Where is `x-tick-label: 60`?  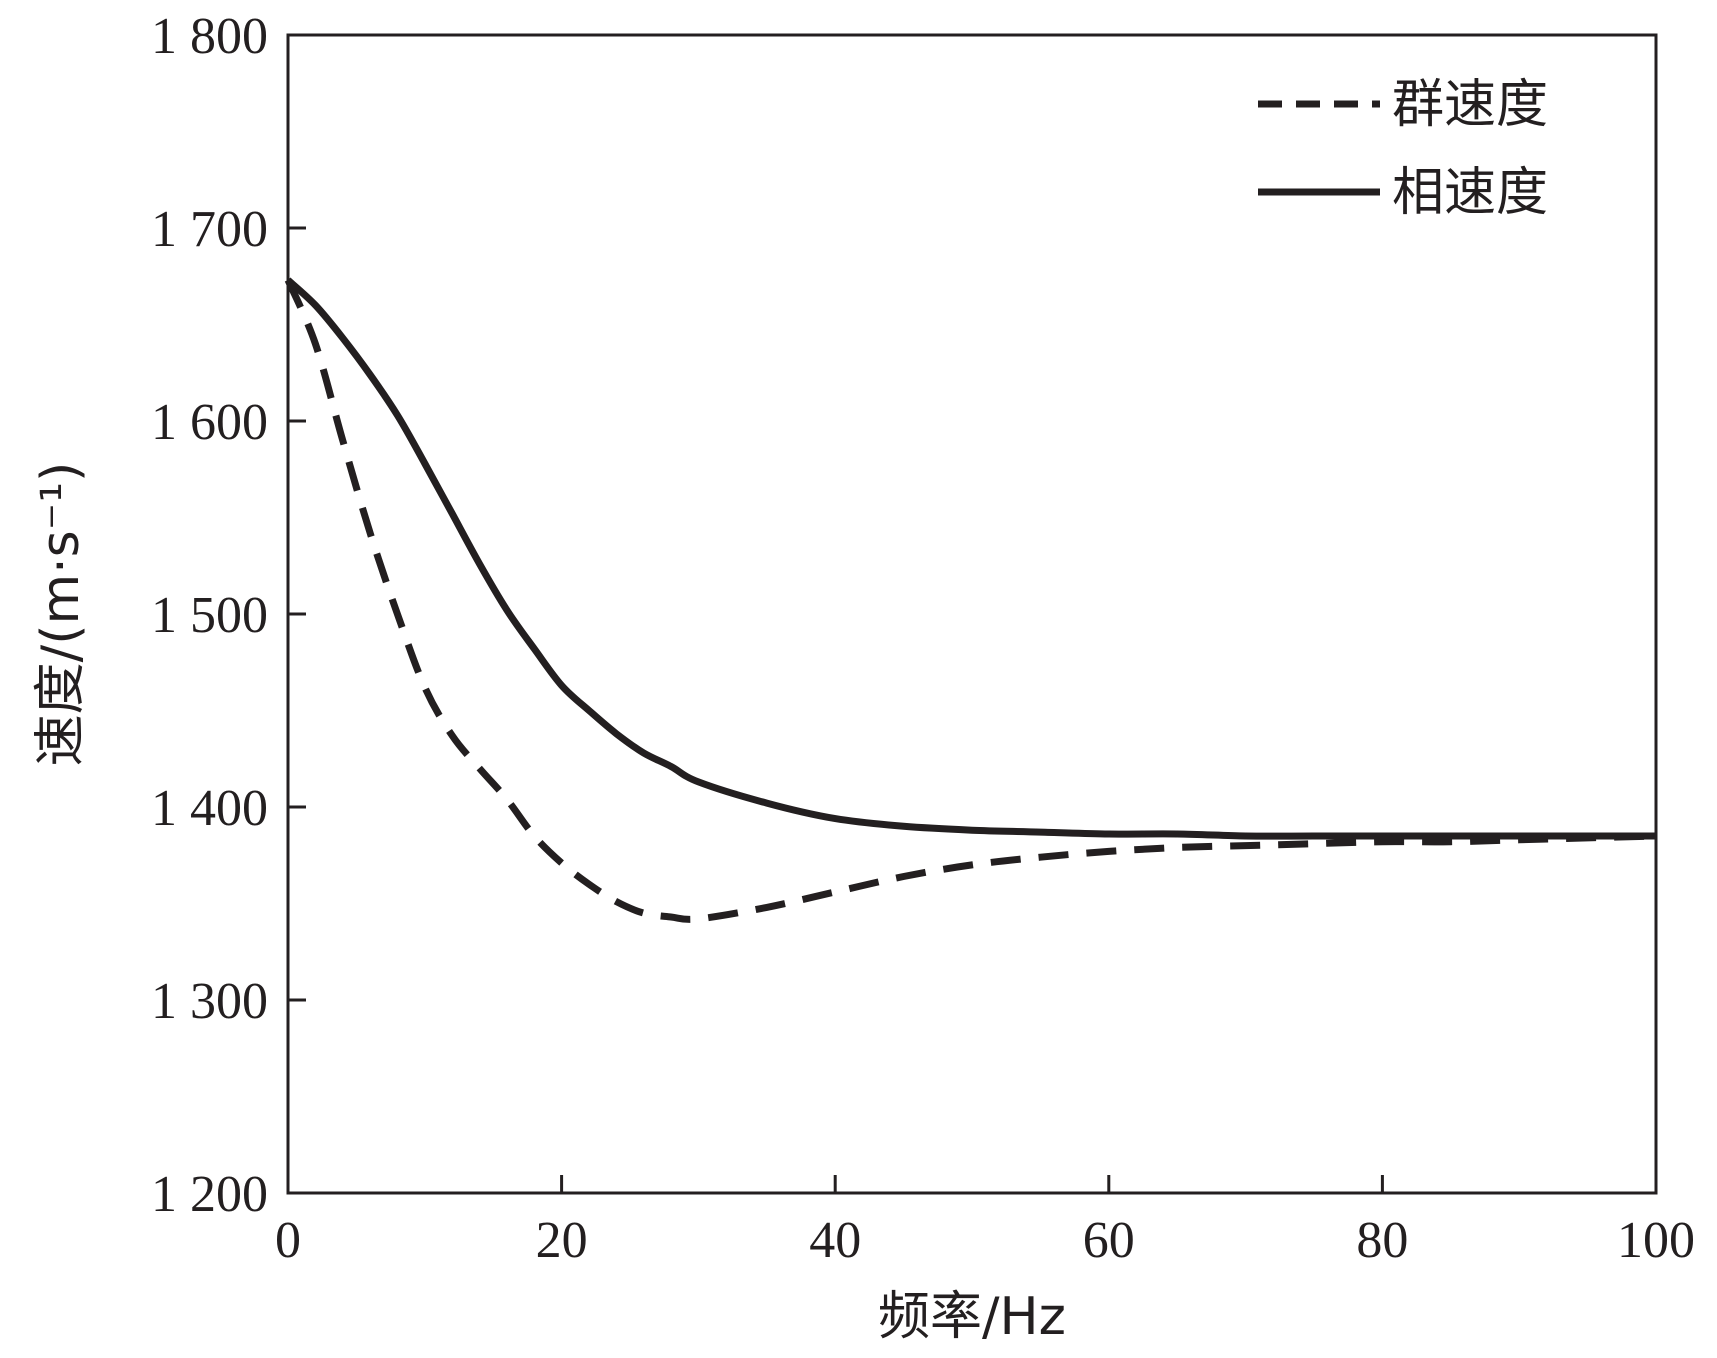
x-tick-label: 60 is located at coordinates (1109, 1240).